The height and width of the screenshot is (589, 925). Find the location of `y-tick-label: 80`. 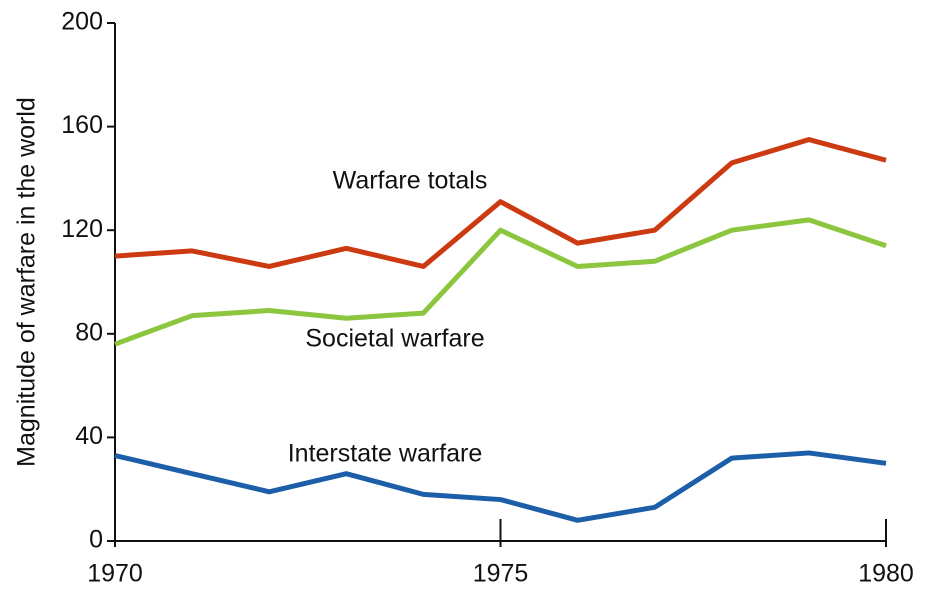

y-tick-label: 80 is located at coordinates (89, 332).